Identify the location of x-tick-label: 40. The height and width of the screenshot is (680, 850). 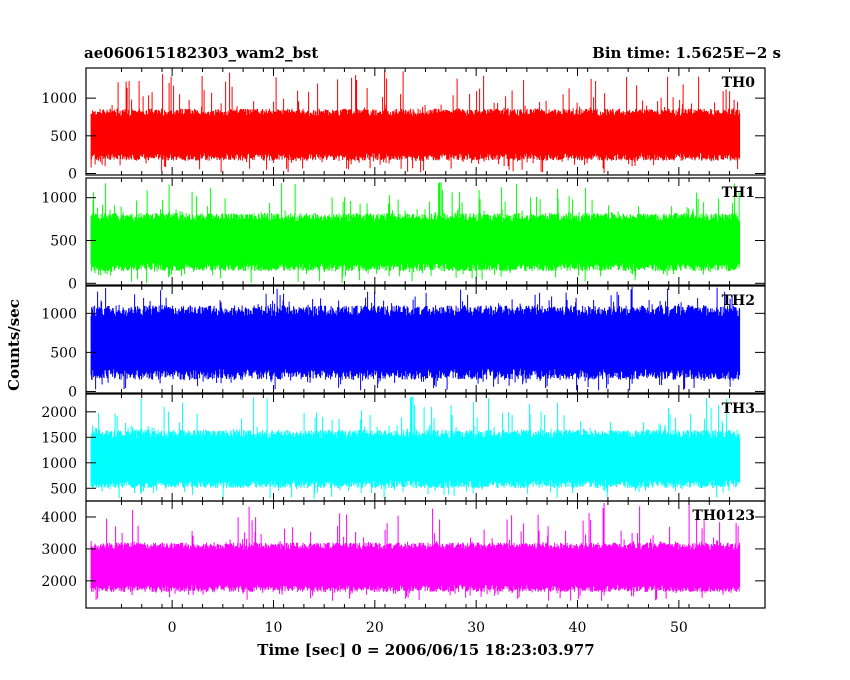
(578, 628).